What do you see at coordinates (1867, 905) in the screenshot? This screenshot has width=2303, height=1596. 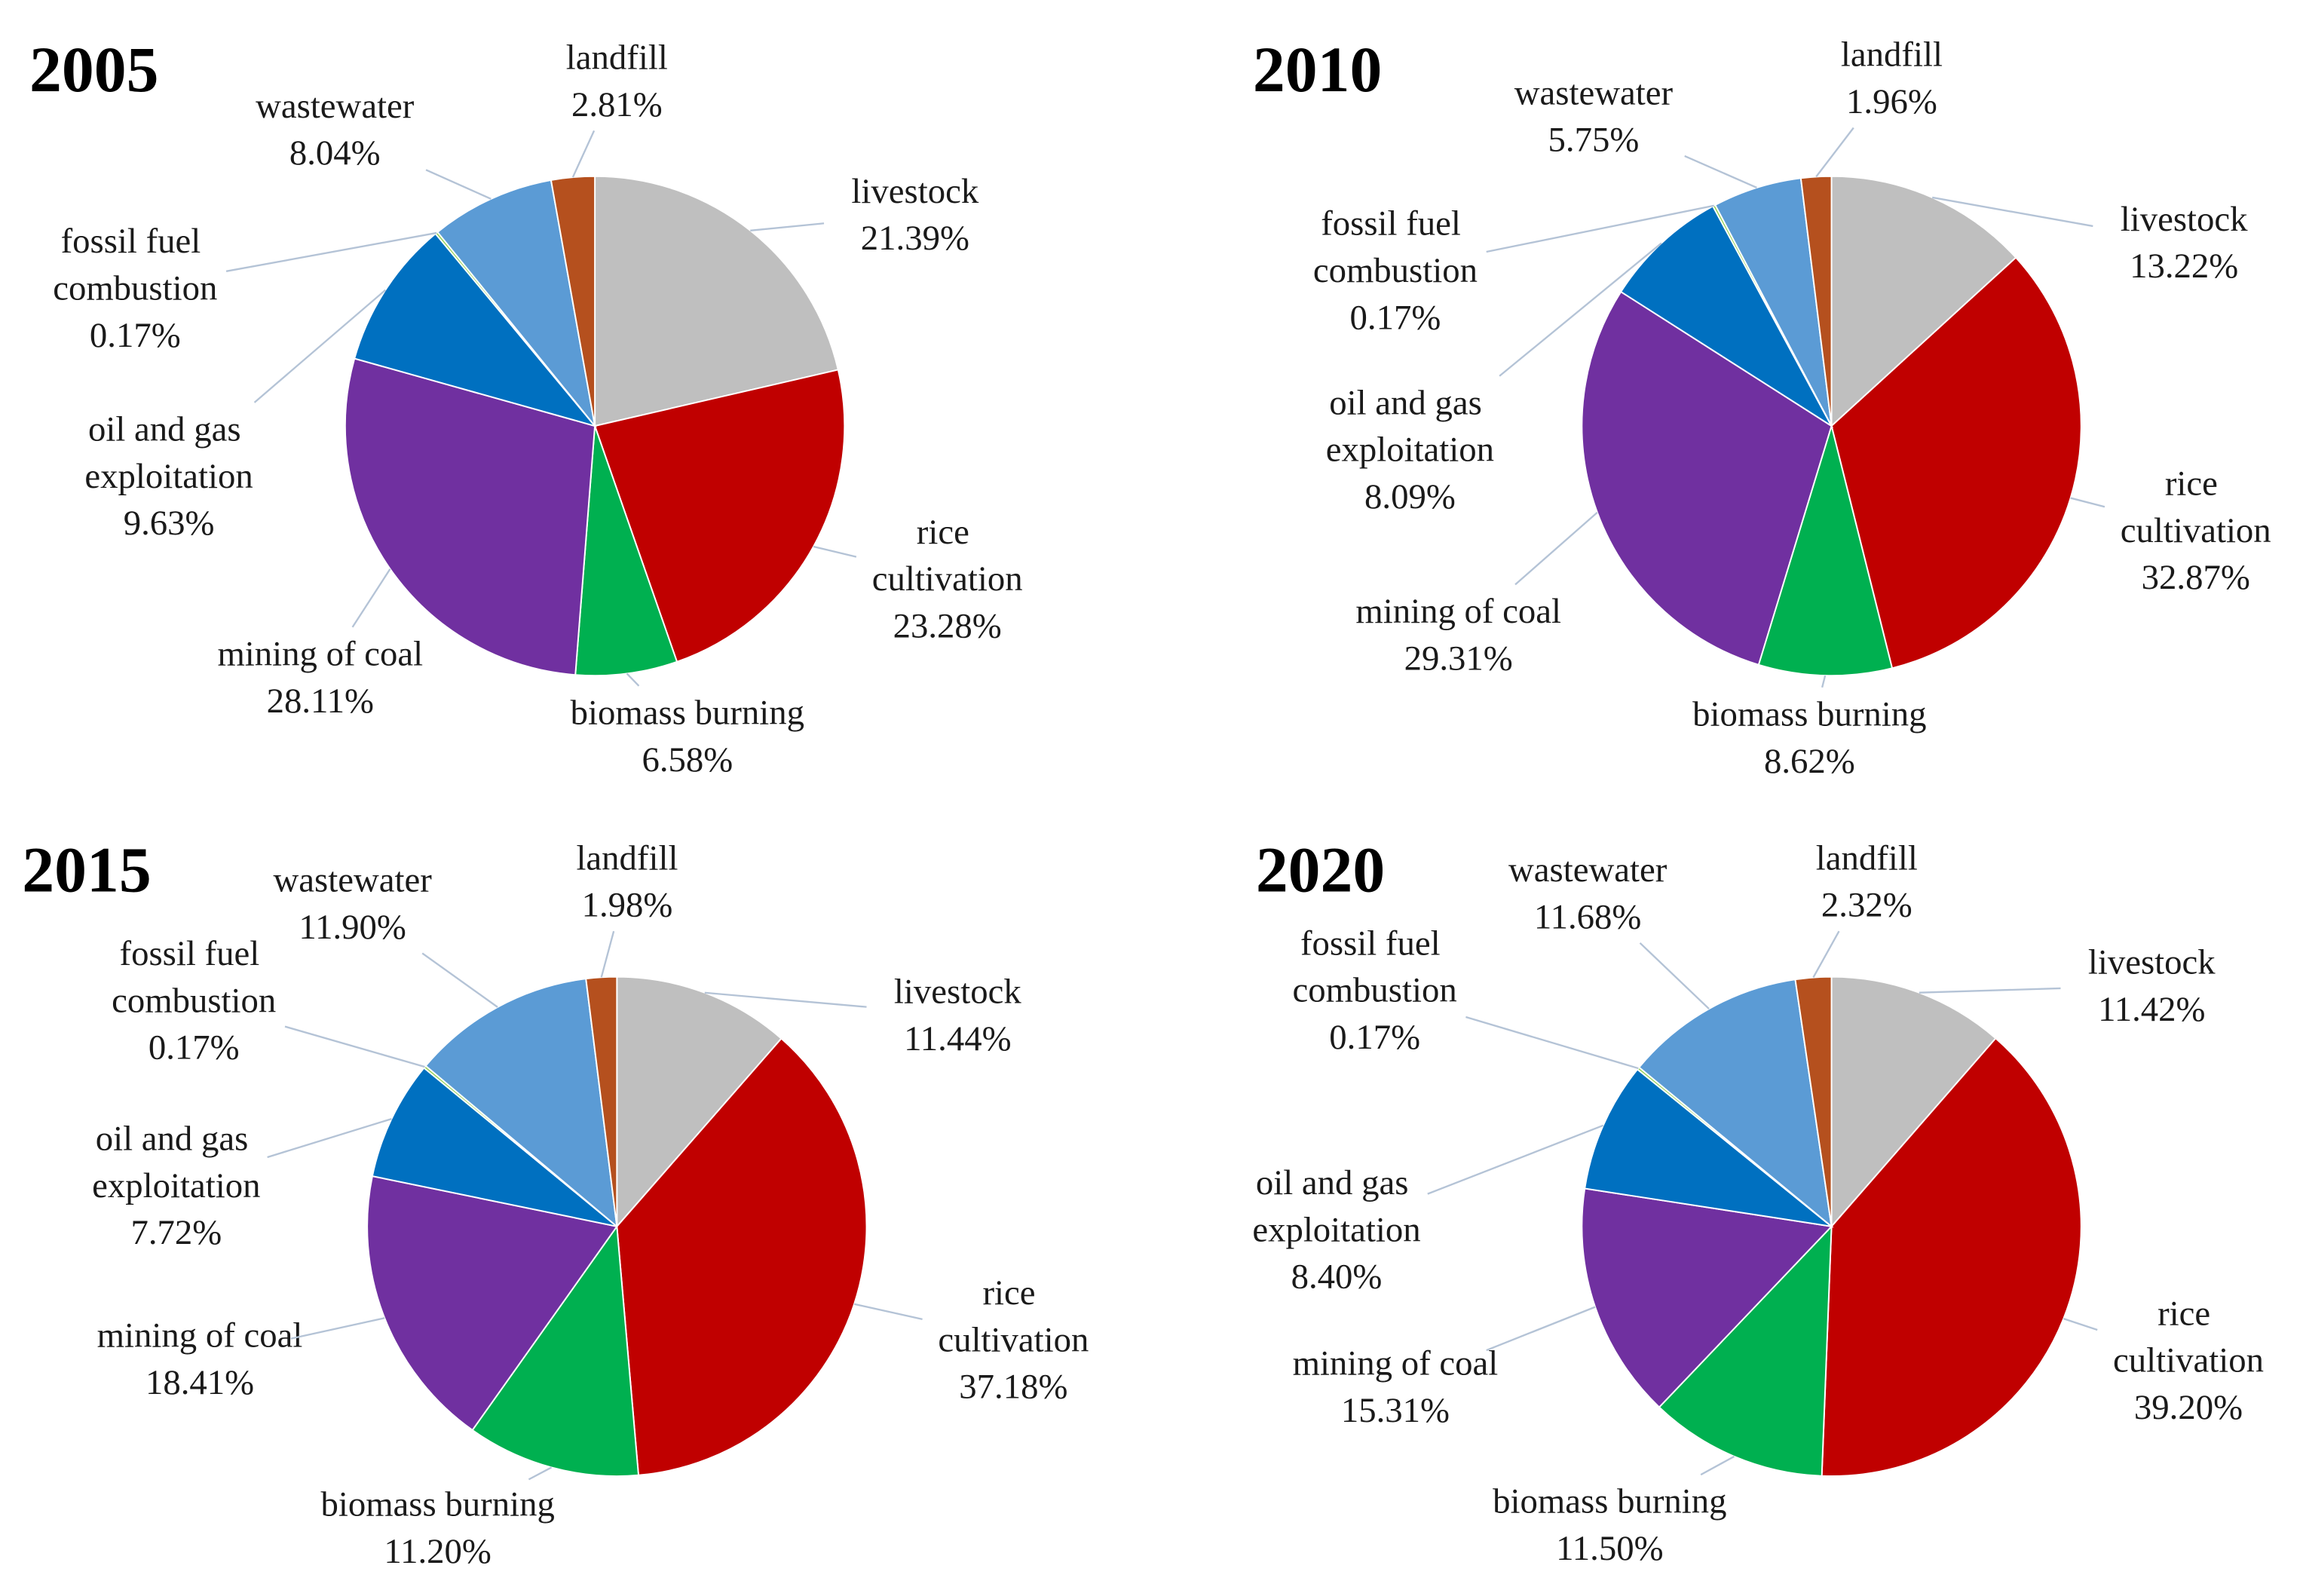 I see `slice-value-label: 2.32%` at bounding box center [1867, 905].